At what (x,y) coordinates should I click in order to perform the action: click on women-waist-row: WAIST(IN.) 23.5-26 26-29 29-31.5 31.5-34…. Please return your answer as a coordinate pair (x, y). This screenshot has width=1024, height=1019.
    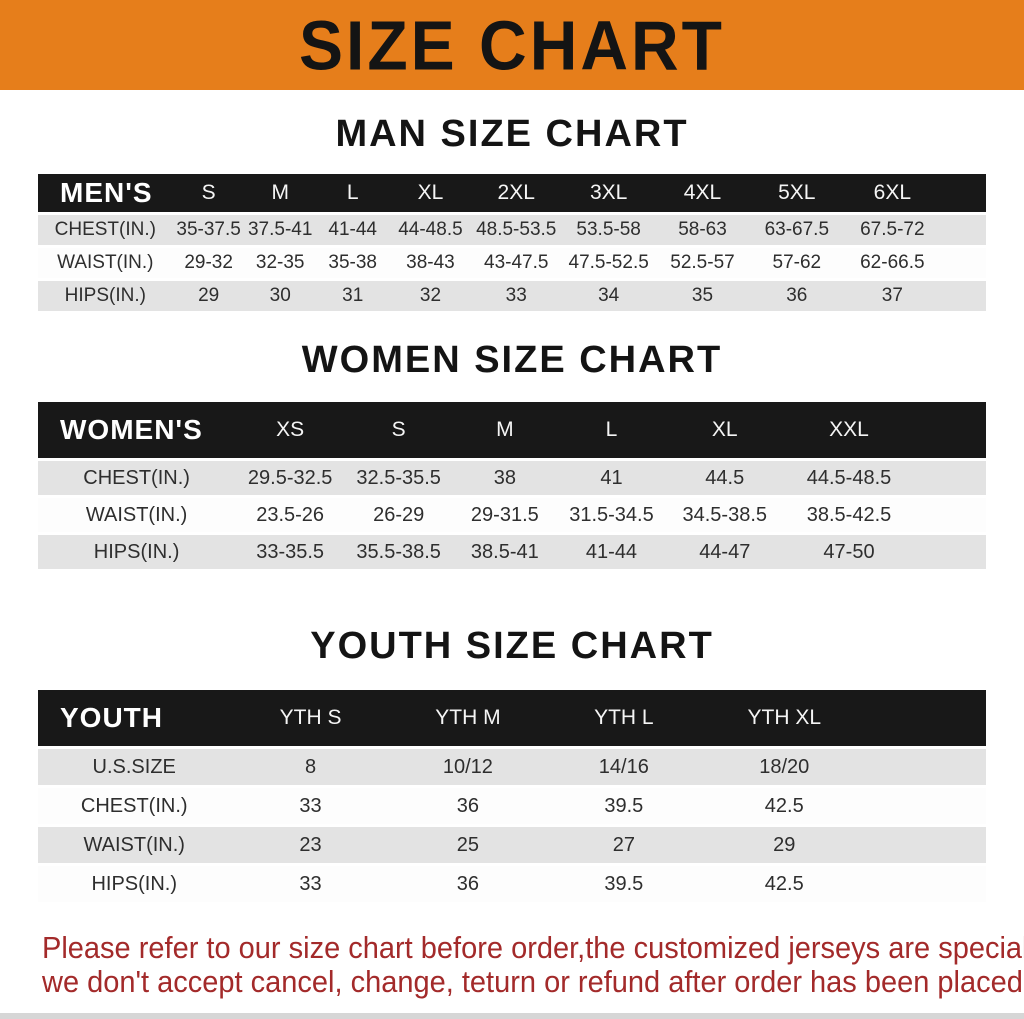
    Looking at the image, I should click on (512, 515).